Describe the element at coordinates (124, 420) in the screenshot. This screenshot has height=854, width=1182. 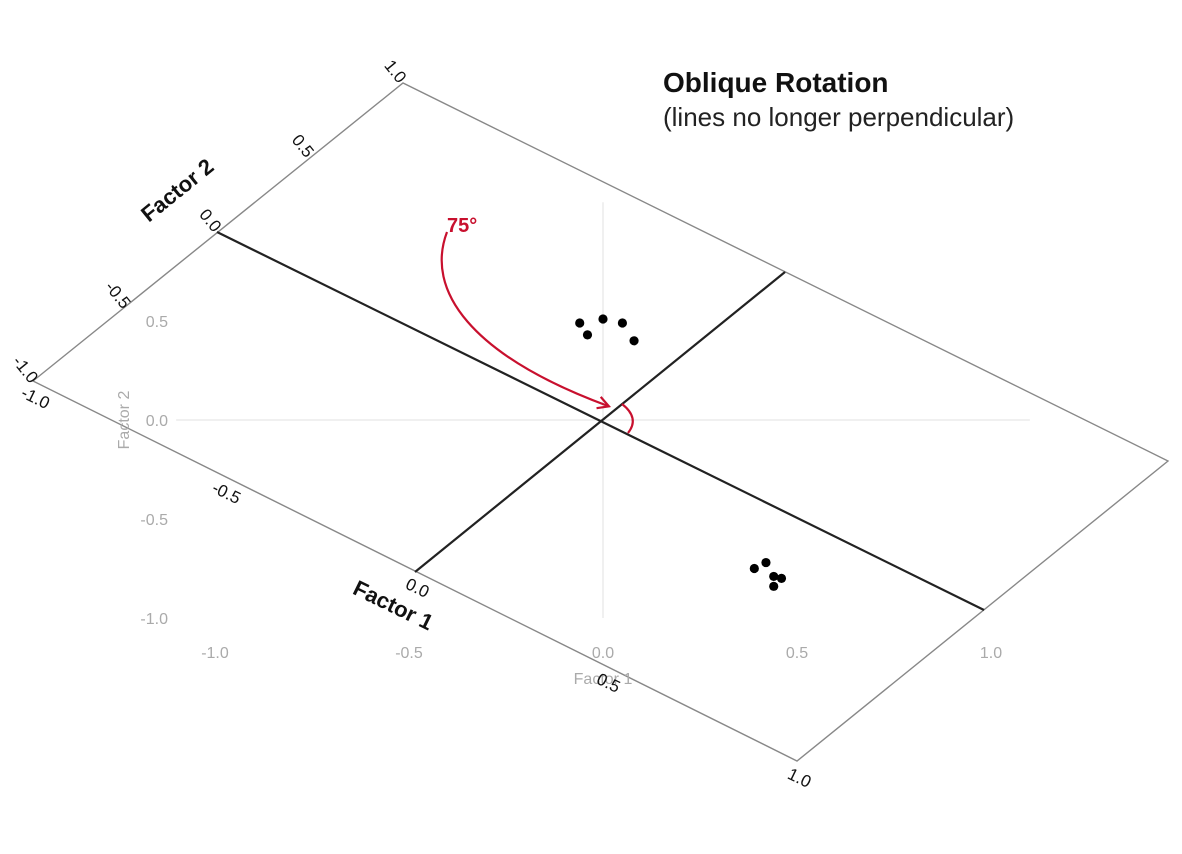
I see `y-axis-title: Factor 2` at that location.